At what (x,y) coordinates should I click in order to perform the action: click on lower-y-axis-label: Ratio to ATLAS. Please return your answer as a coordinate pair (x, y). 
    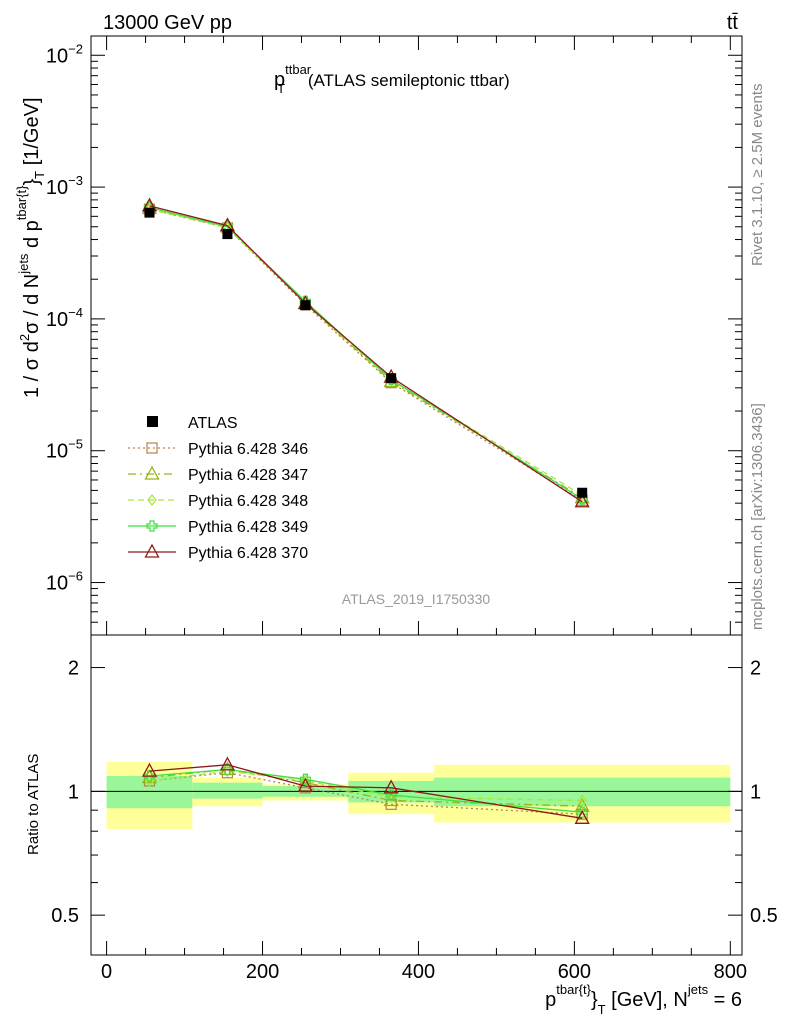
    Looking at the image, I should click on (33, 804).